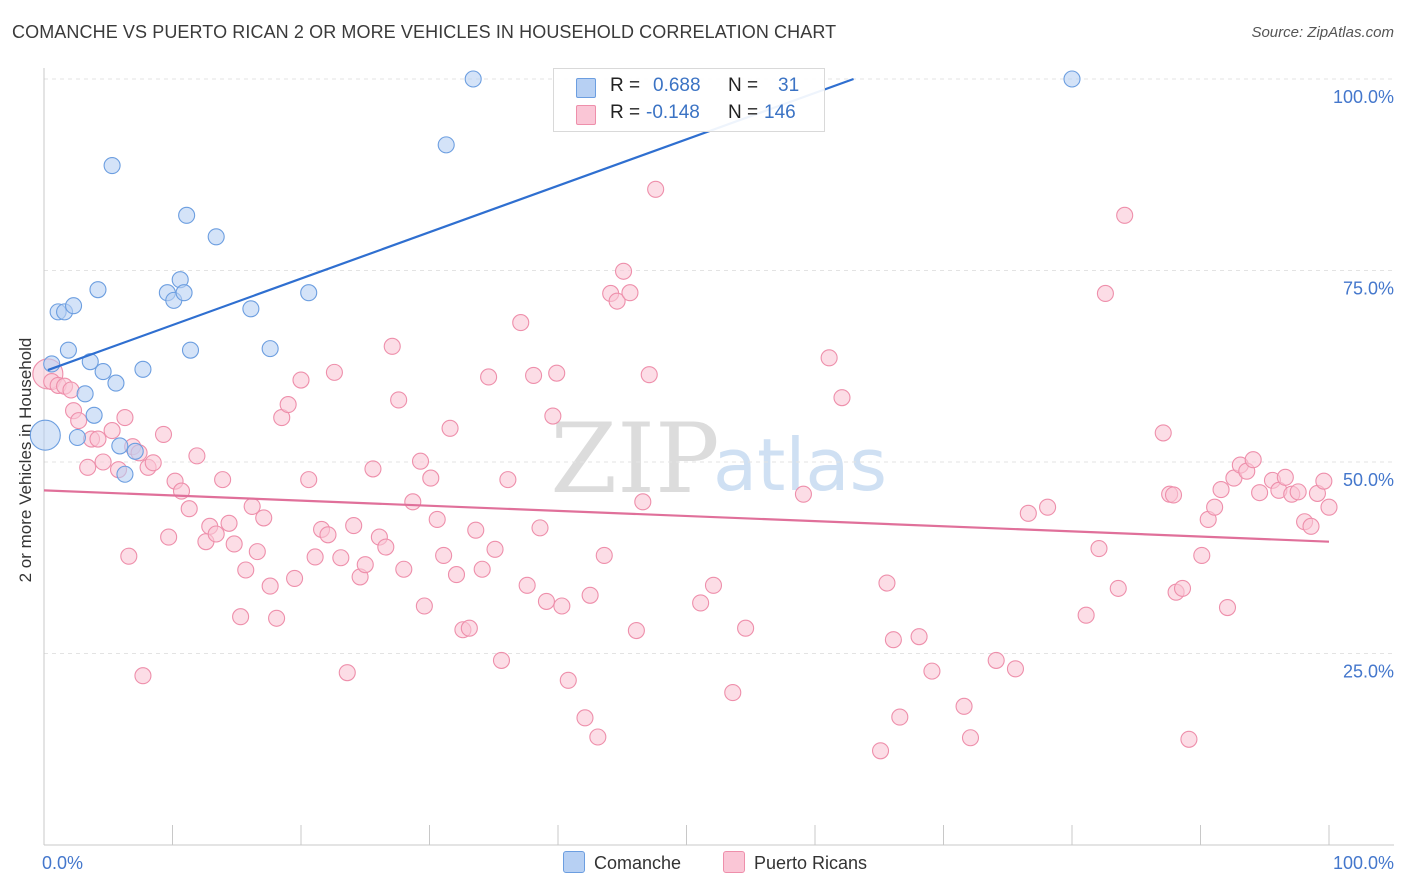  I want to click on stats-row-puerto-ricans: R = -0.148 N = 146, so click(689, 115).